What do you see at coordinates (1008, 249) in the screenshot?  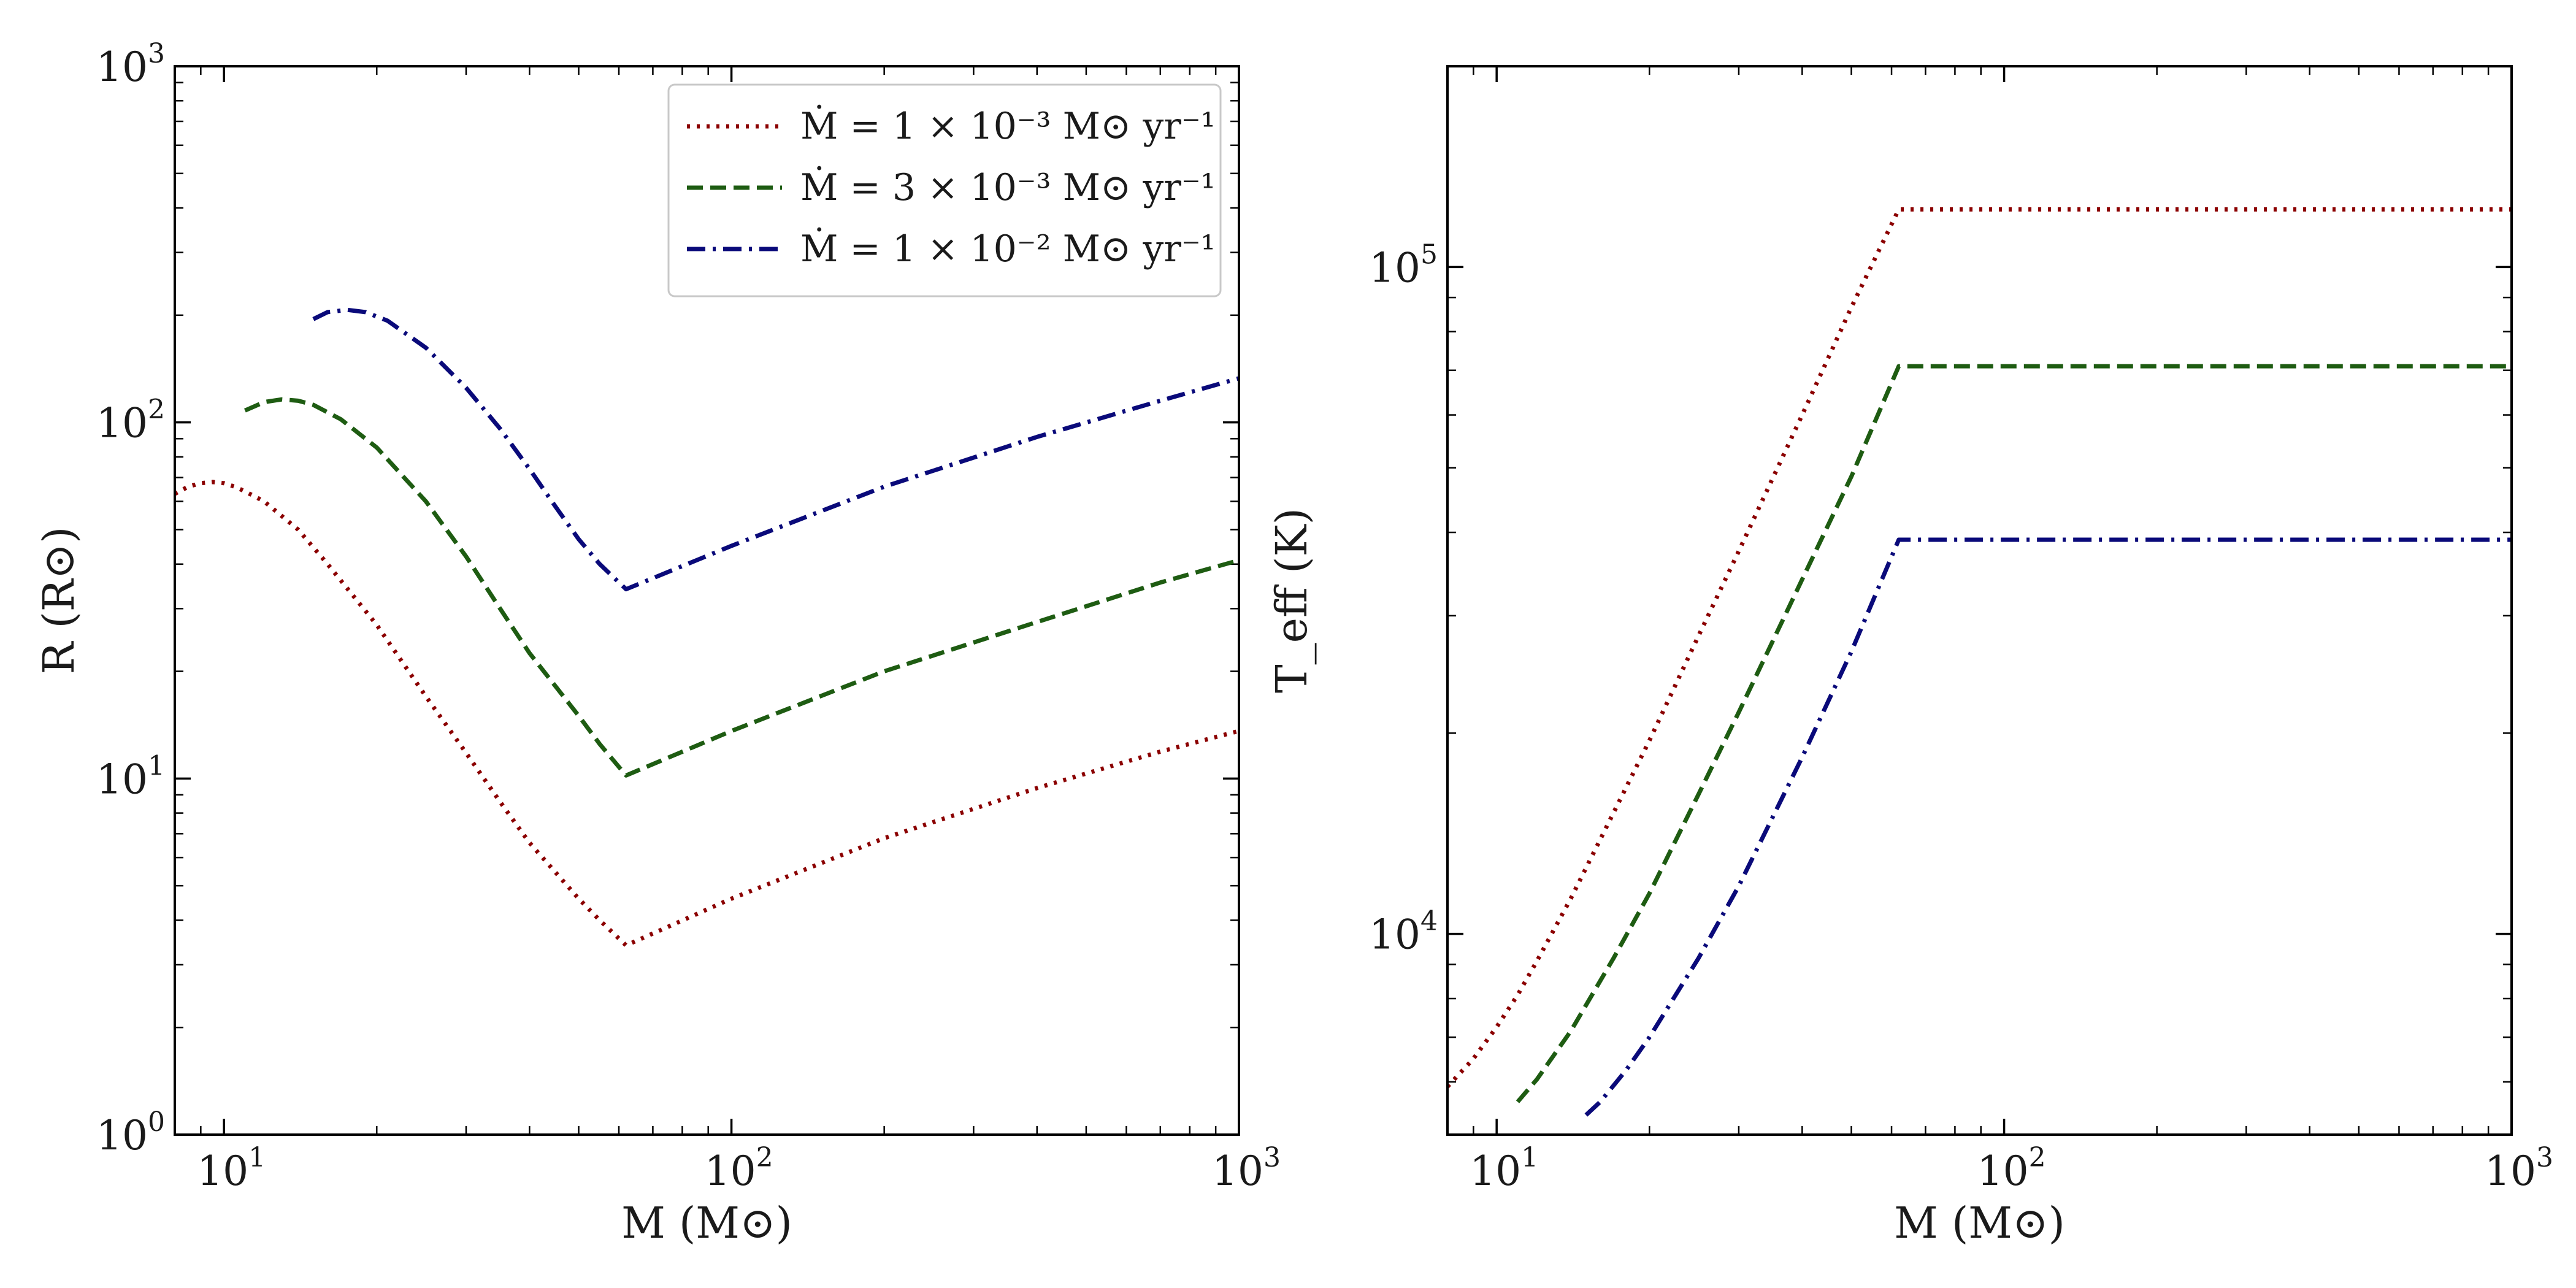 I see `legend-entry-label: Ṁ = 1 × 10⁻² M⊙ yr⁻¹` at bounding box center [1008, 249].